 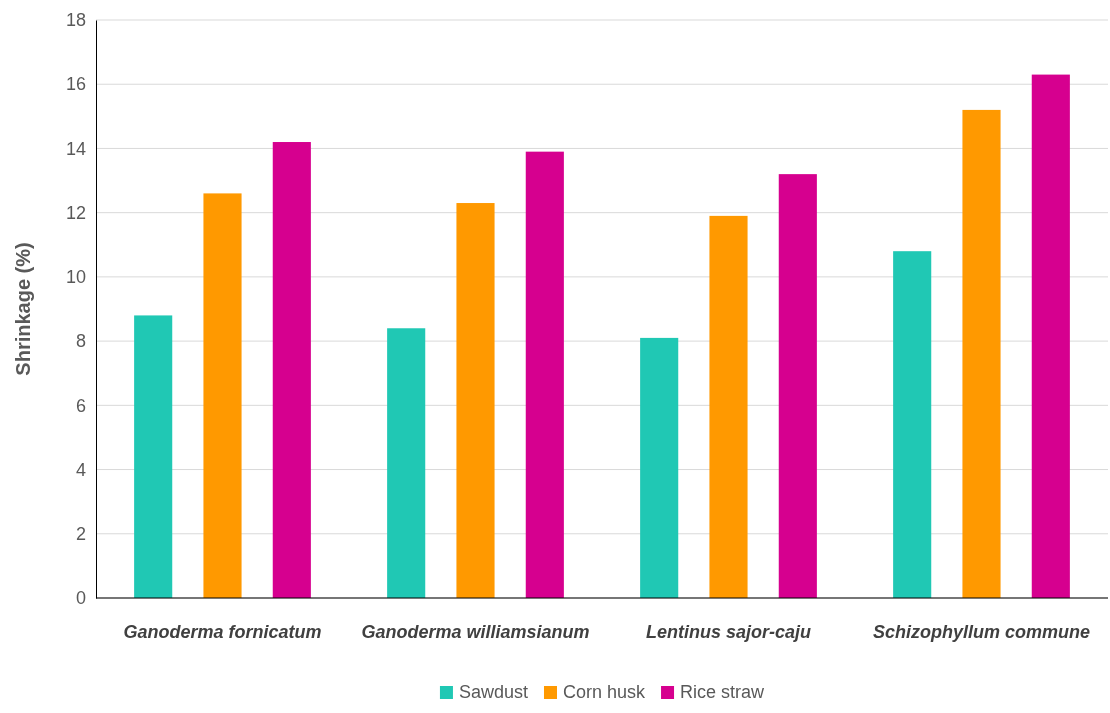 What do you see at coordinates (604, 692) in the screenshot?
I see `legend-label: Corn husk` at bounding box center [604, 692].